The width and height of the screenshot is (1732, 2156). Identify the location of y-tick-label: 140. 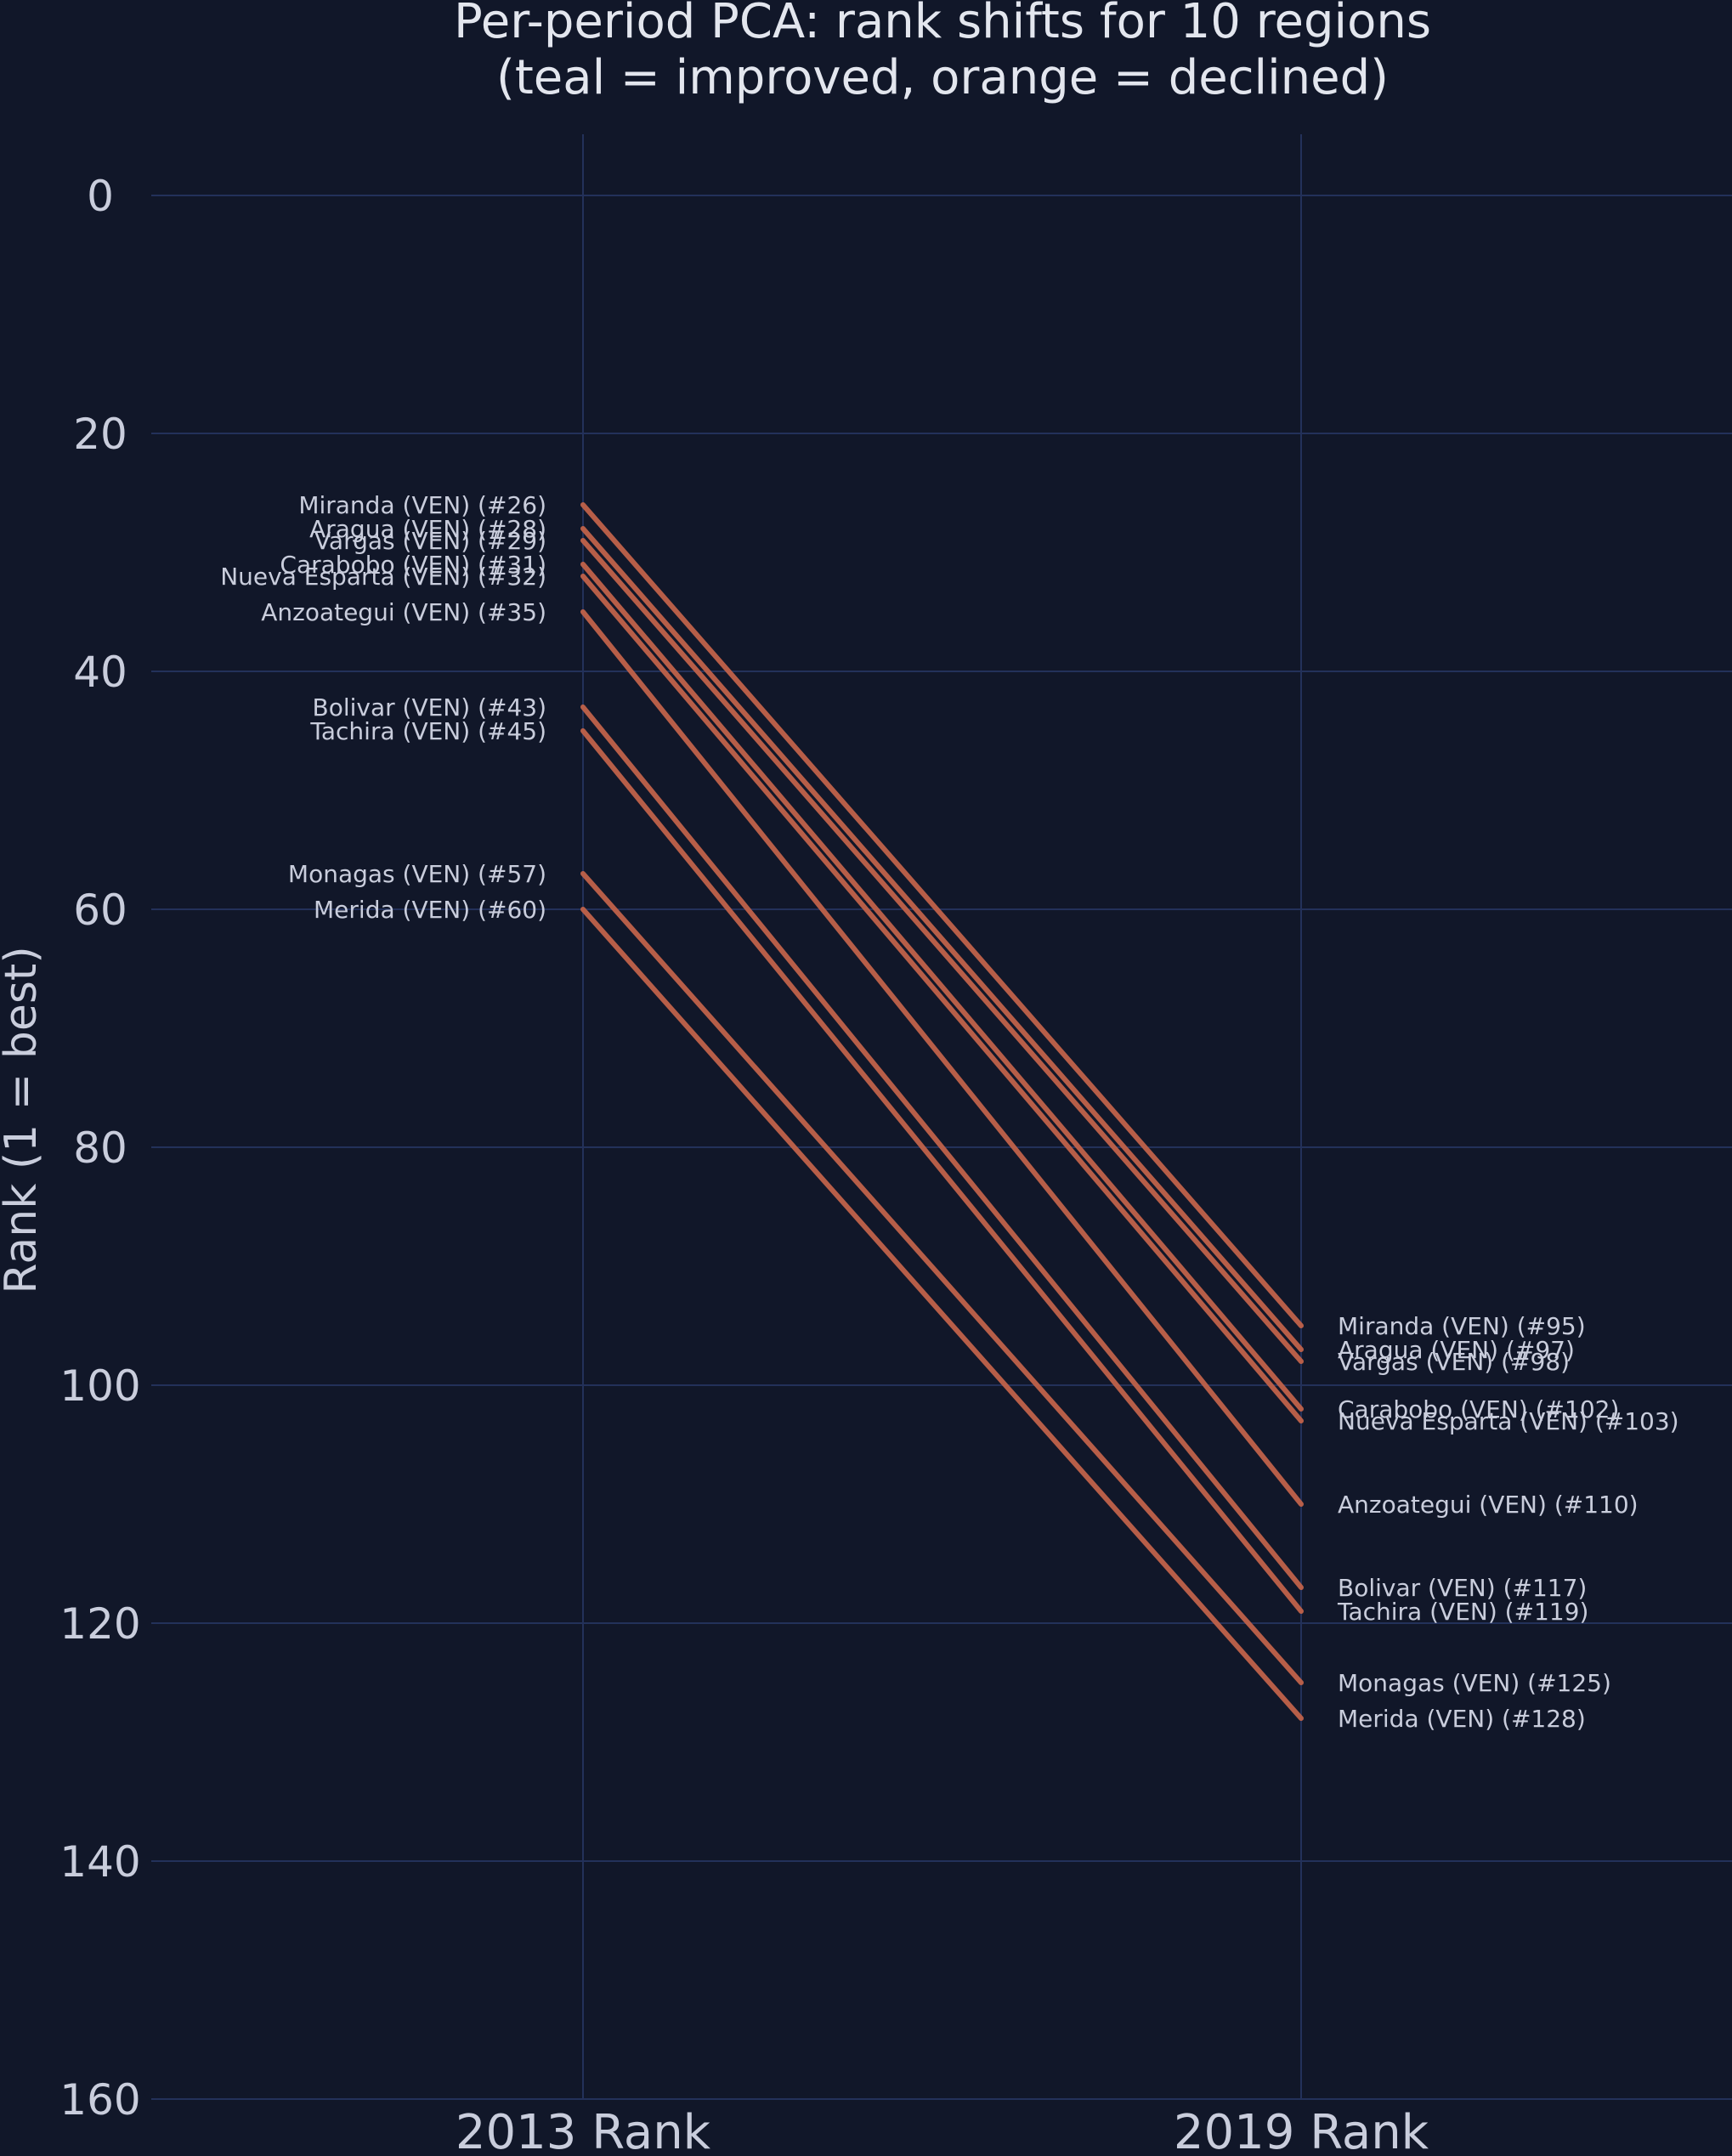
(99, 1862).